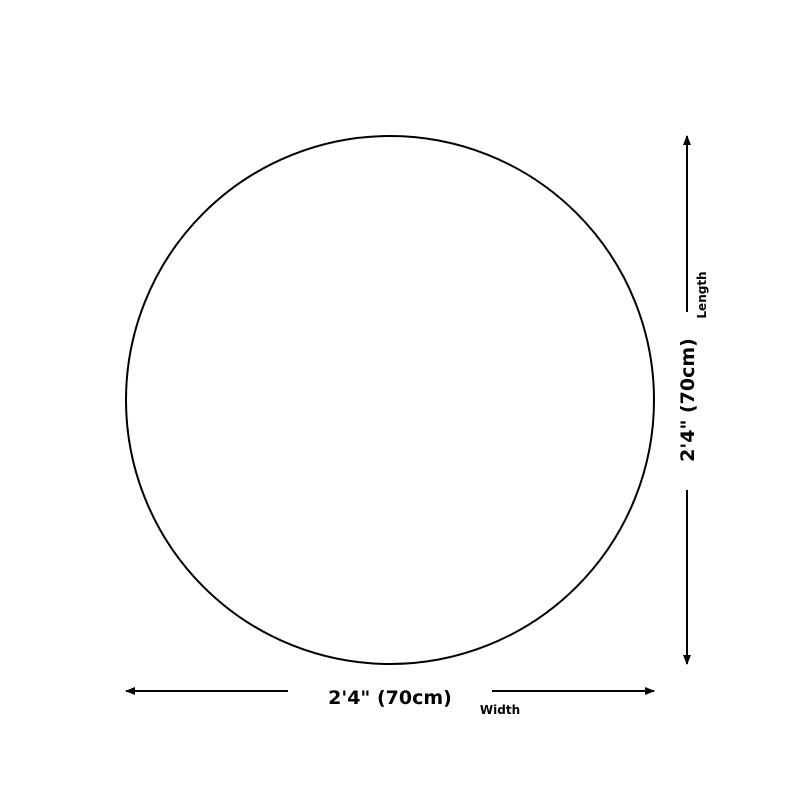  I want to click on width-value: 2'4" (70cm), so click(390, 698).